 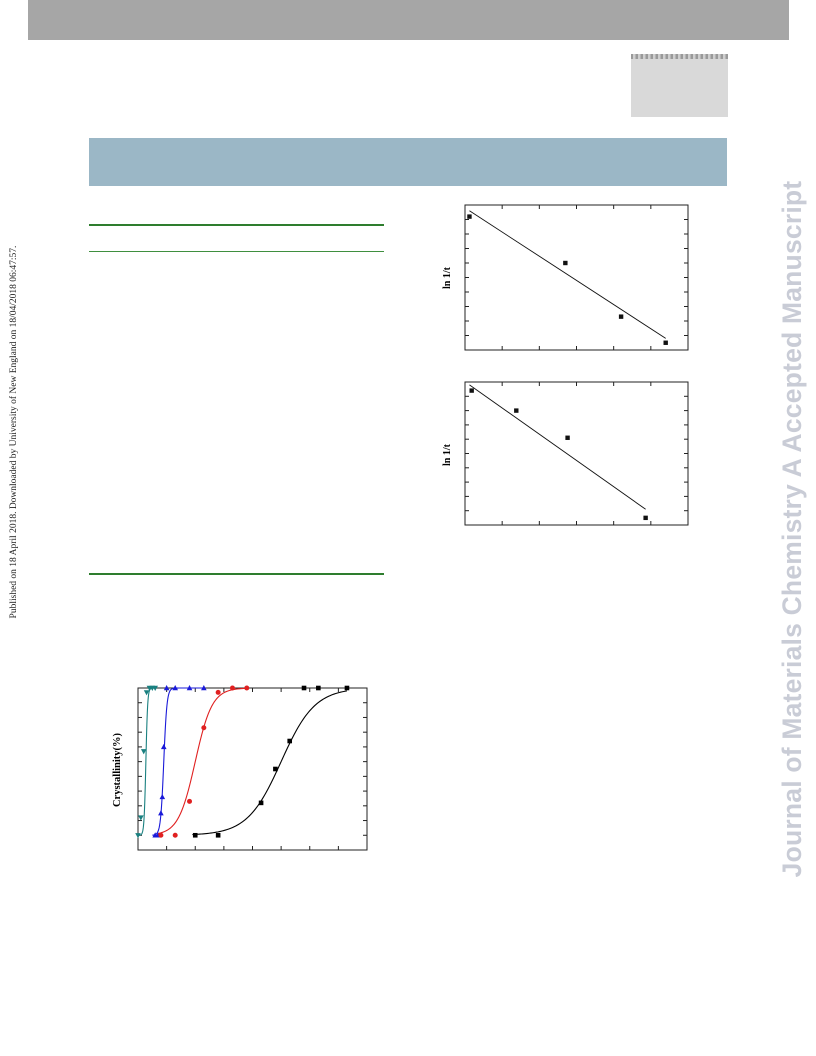 What do you see at coordinates (236, 225) in the screenshot?
I see `table-top-rule` at bounding box center [236, 225].